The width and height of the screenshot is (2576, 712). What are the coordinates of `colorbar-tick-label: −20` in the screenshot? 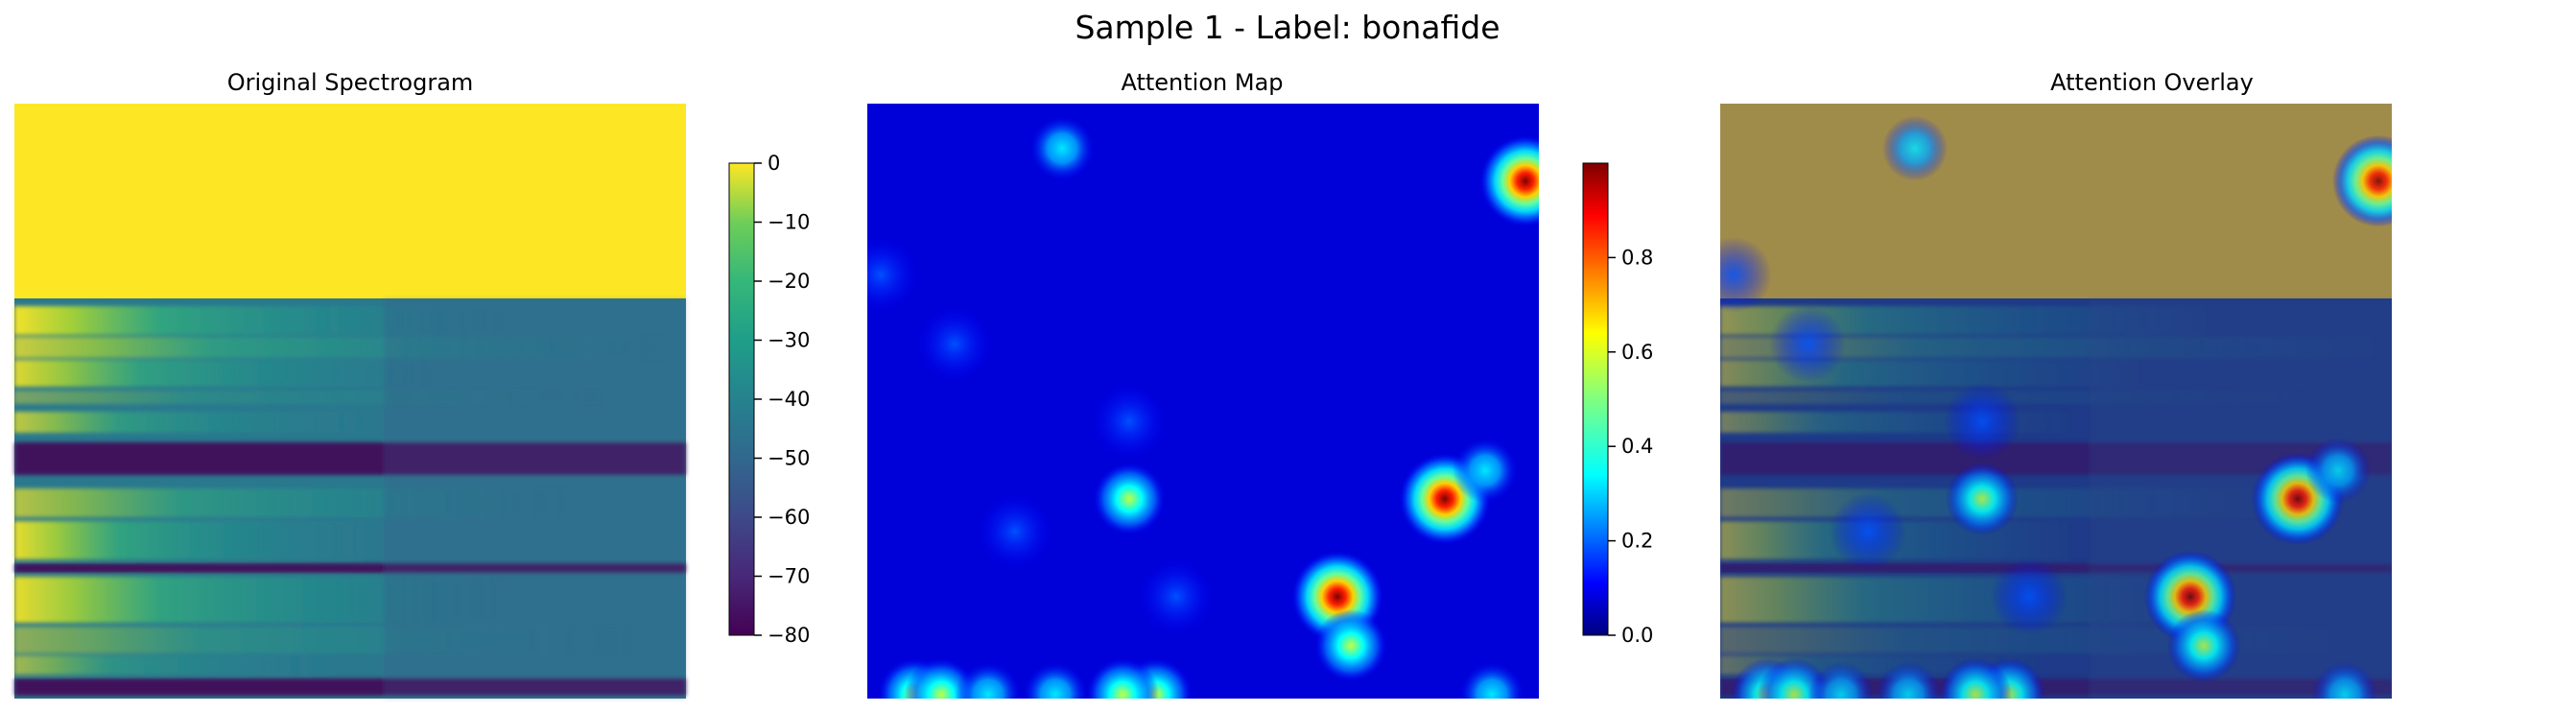 It's located at (789, 281).